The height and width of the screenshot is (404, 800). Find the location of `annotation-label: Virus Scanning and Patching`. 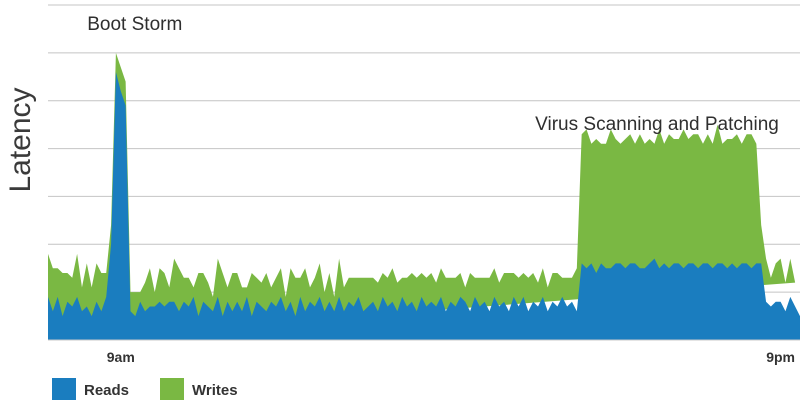

annotation-label: Virus Scanning and Patching is located at coordinates (657, 124).